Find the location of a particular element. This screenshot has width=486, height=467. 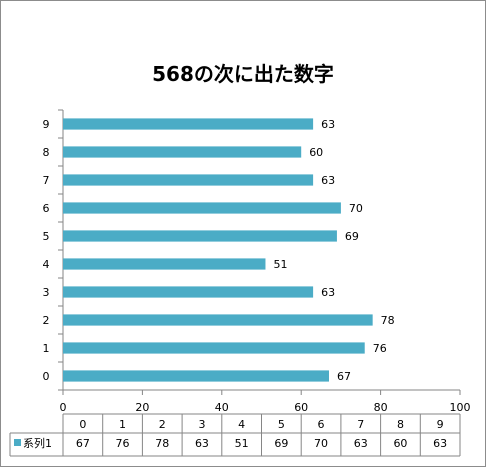

y-tick-label: 3 is located at coordinates (46, 292).